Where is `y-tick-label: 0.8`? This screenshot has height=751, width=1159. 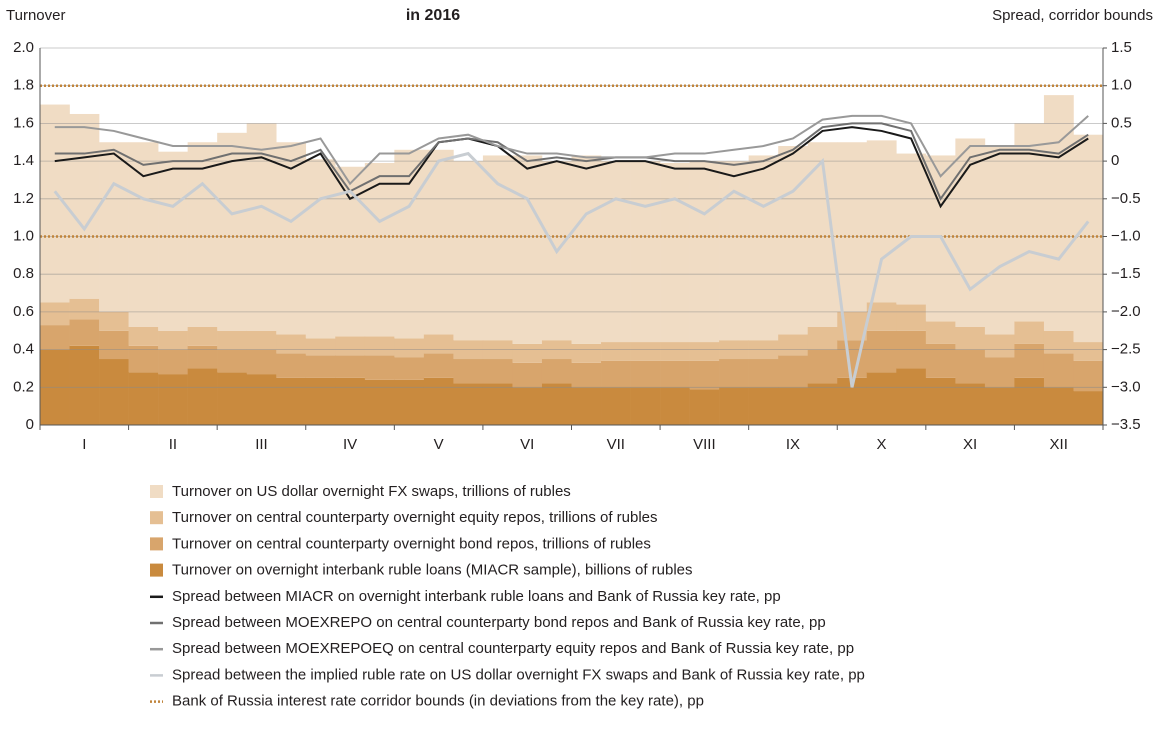 y-tick-label: 0.8 is located at coordinates (23, 273).